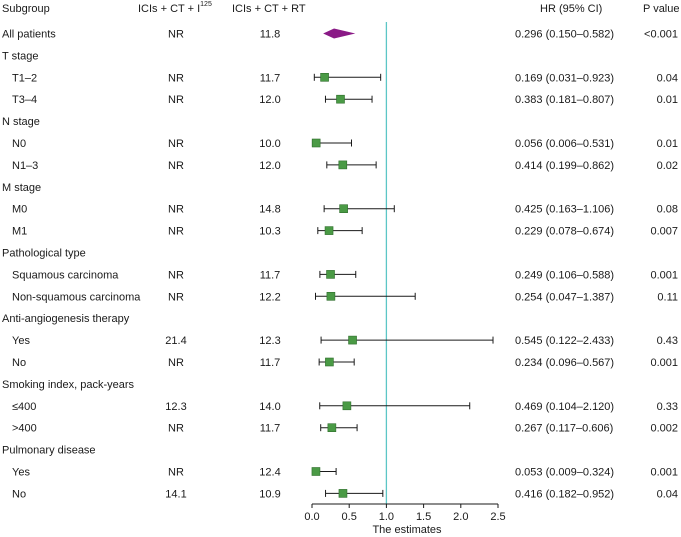 This screenshot has width=681, height=537. What do you see at coordinates (564, 275) in the screenshot?
I see `hr-ci-text: 0.249 (0.106–0.588)` at bounding box center [564, 275].